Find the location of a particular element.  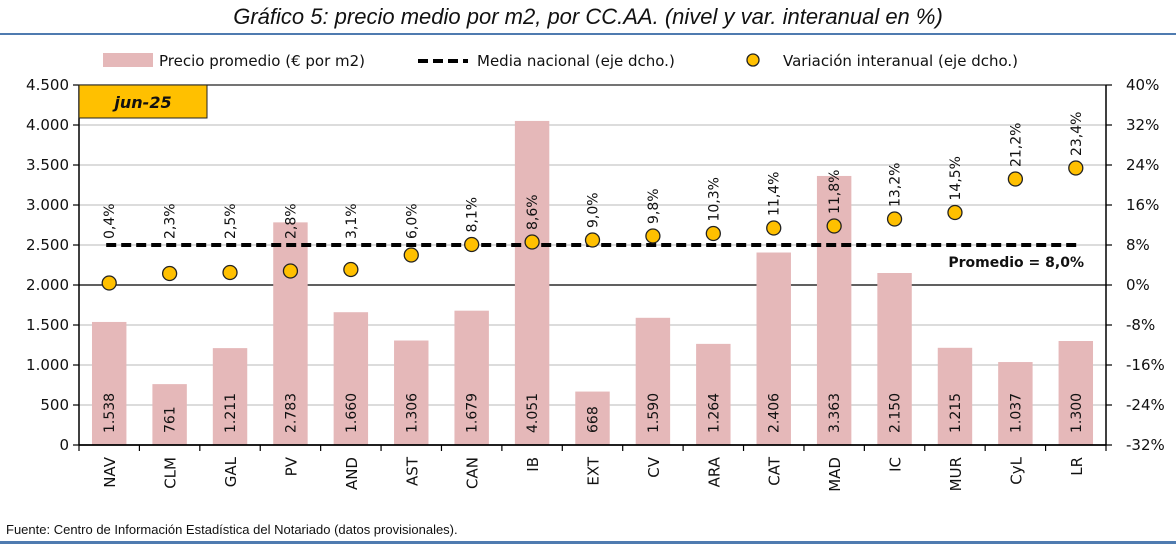

right-tick-label: 16% is located at coordinates (1142, 205).